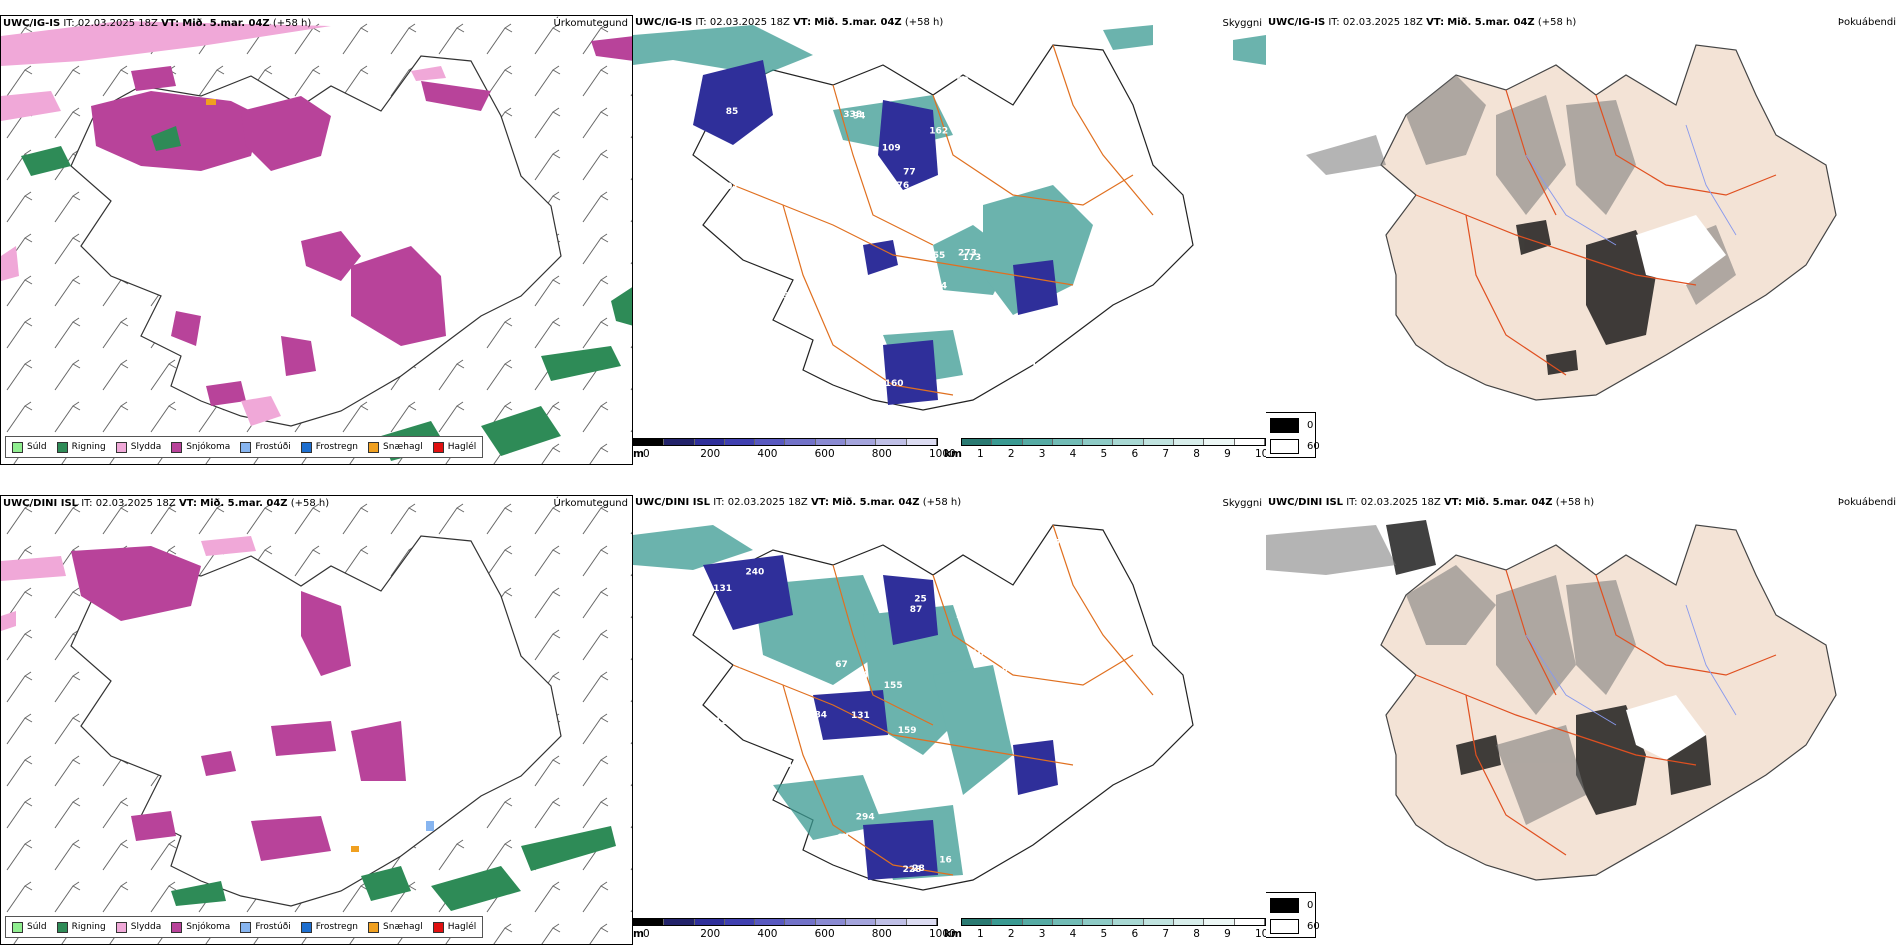  I want to click on cloud-base-label: 137, so click(765, 170).